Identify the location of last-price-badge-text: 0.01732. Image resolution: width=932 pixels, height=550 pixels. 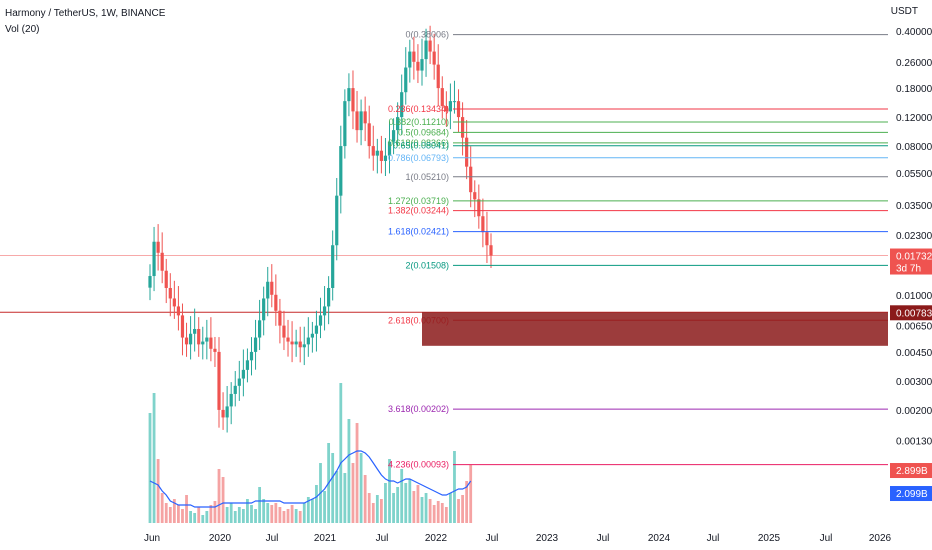
(914, 257).